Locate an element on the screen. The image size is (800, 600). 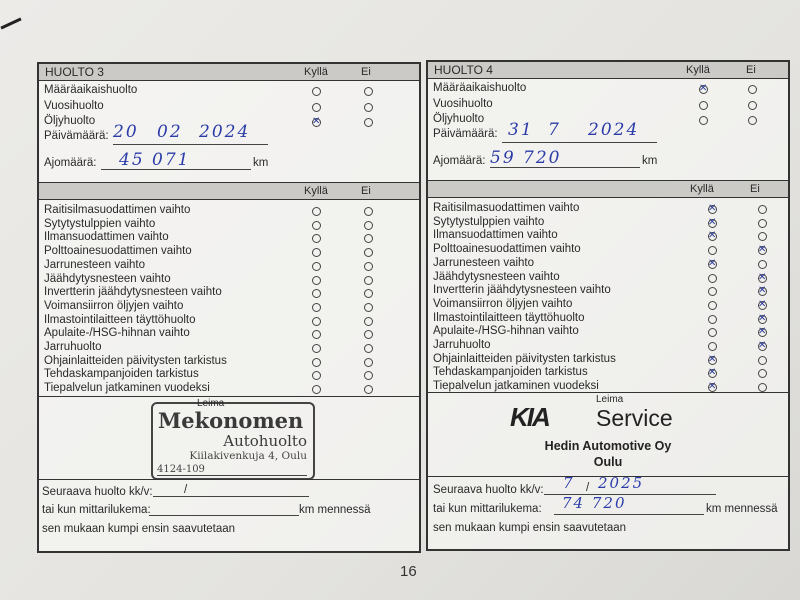
date-day: 31 is located at coordinates (521, 130).